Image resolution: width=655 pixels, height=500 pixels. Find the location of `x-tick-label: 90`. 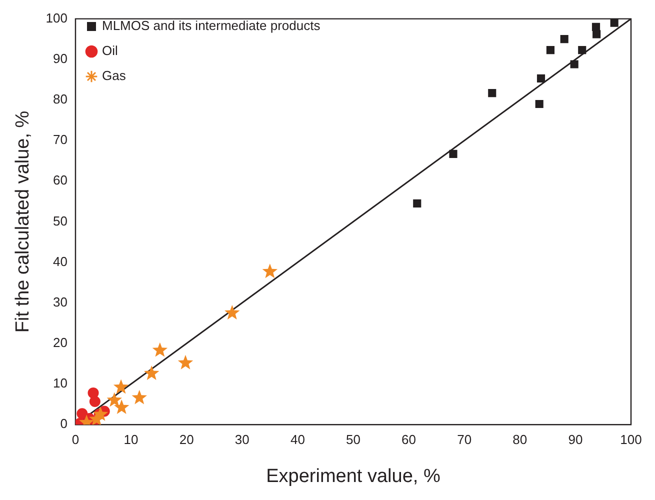

x-tick-label: 90 is located at coordinates (575, 439).